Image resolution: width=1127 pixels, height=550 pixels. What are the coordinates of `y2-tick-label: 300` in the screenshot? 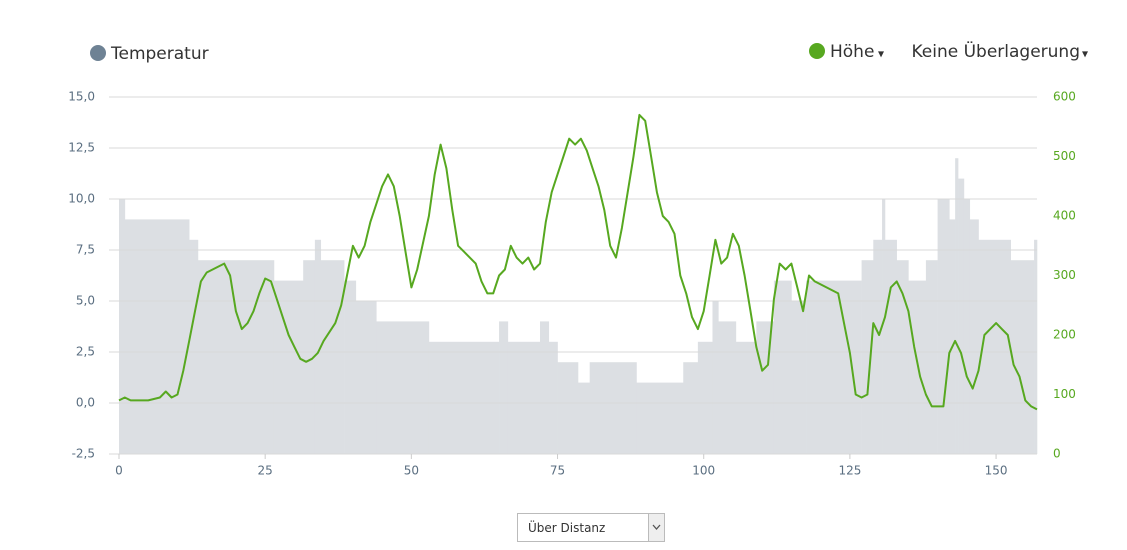 It's located at (1064, 275).